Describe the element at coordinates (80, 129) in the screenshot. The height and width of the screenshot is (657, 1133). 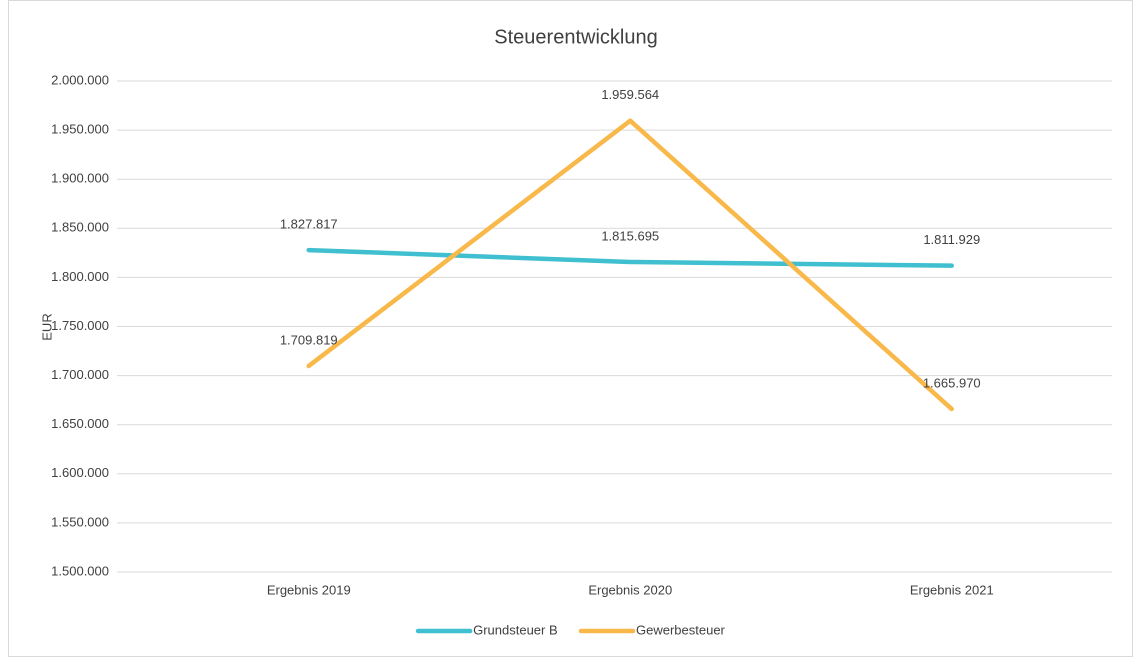
I see `y-tick-label: 1.950.000` at that location.